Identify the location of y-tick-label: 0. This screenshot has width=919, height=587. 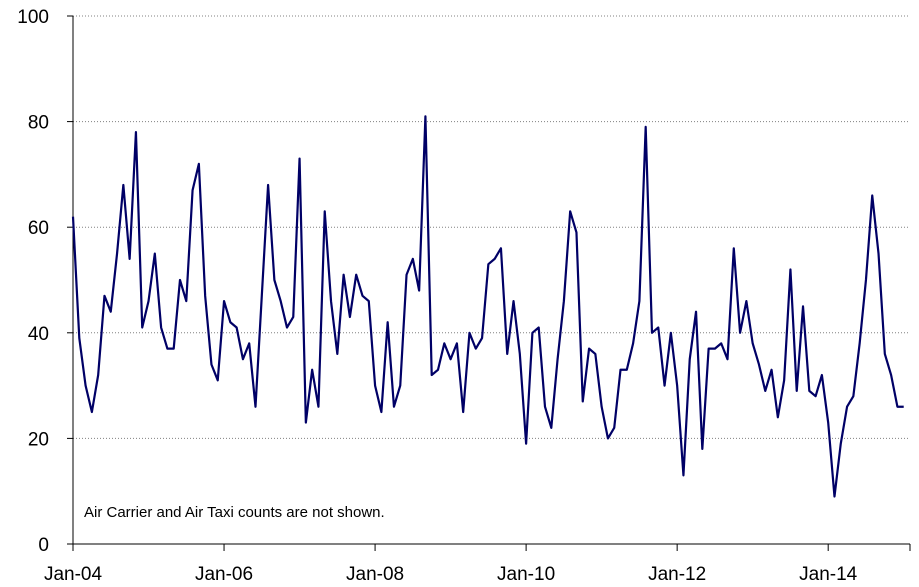
(43, 545).